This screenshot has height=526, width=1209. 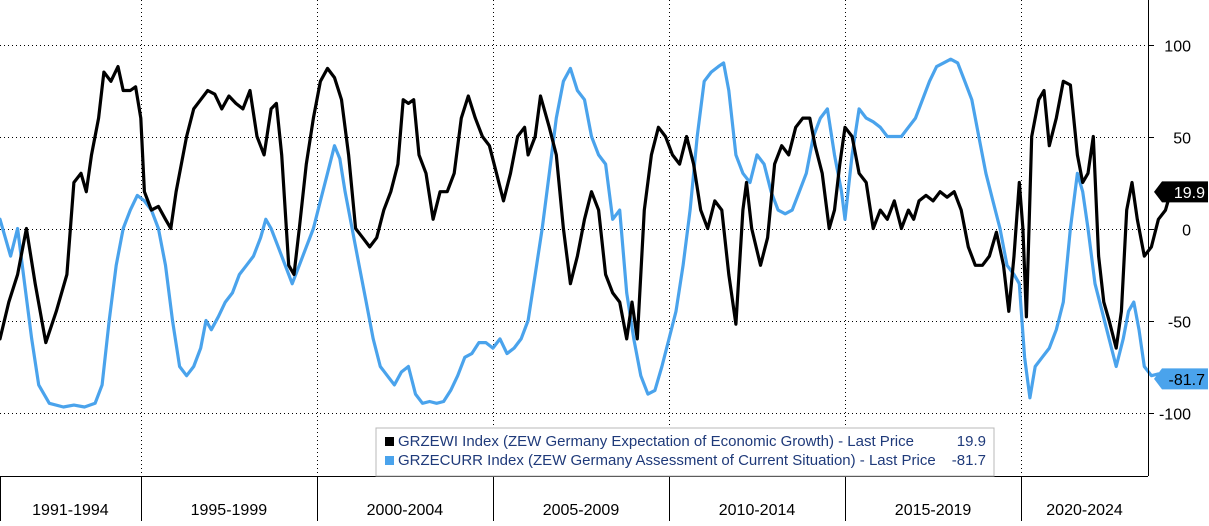 I want to click on last-price-marker-grzewi: 19.9, so click(x=1181, y=192).